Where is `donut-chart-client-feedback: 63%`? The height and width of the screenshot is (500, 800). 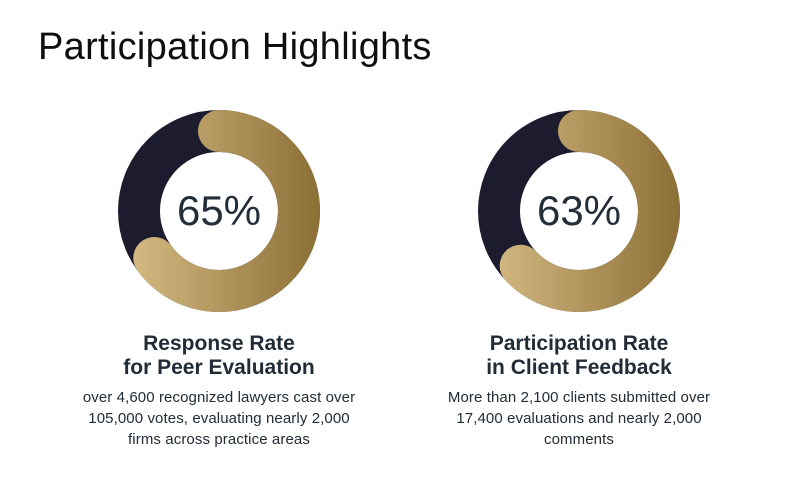
donut-chart-client-feedback: 63% is located at coordinates (579, 211).